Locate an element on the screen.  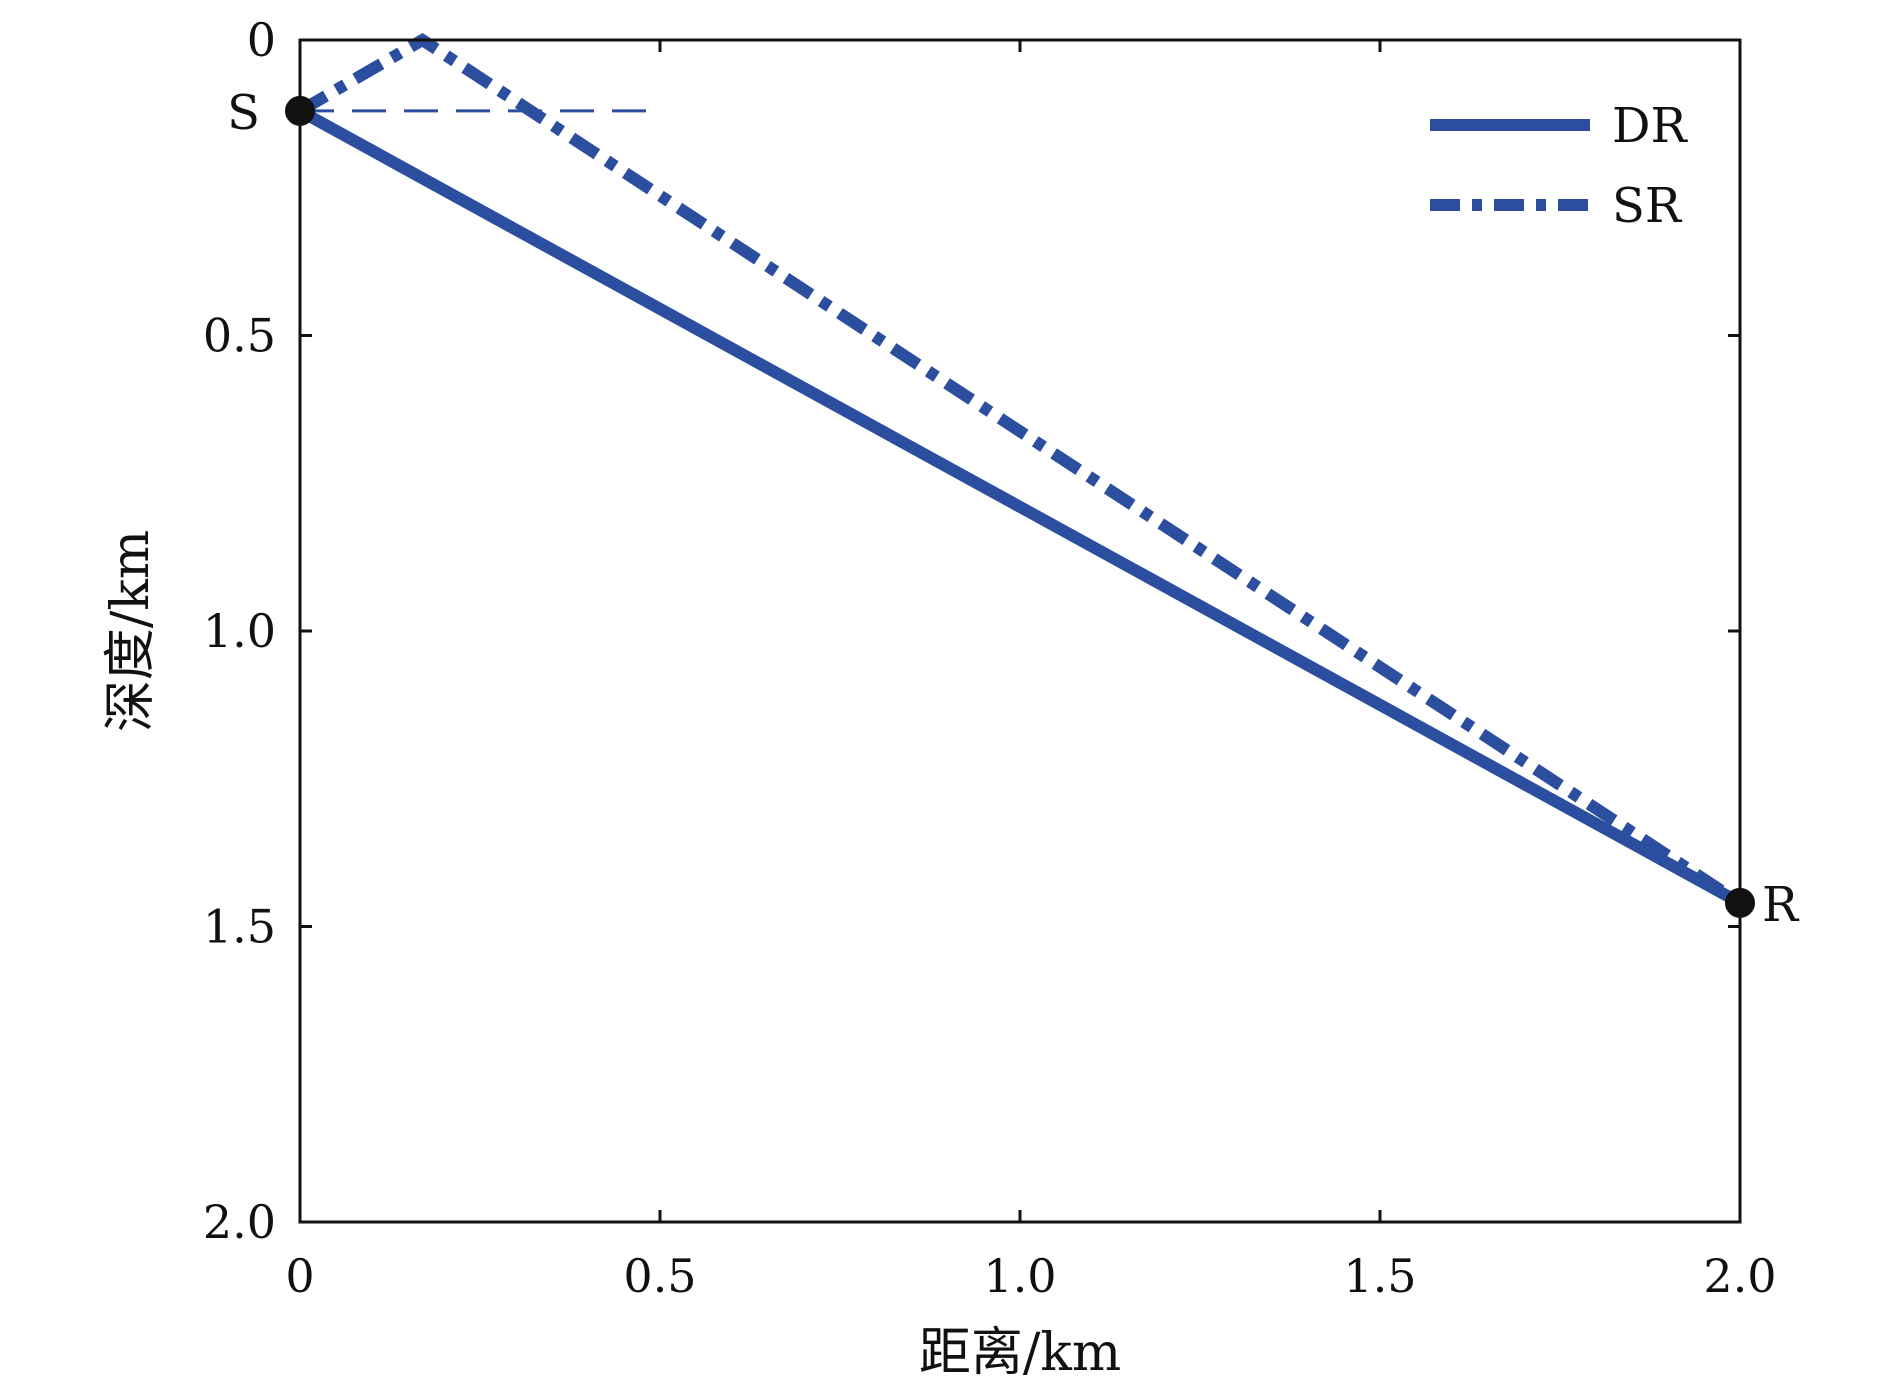
x-axis-label: 距离/km is located at coordinates (1020, 1353).